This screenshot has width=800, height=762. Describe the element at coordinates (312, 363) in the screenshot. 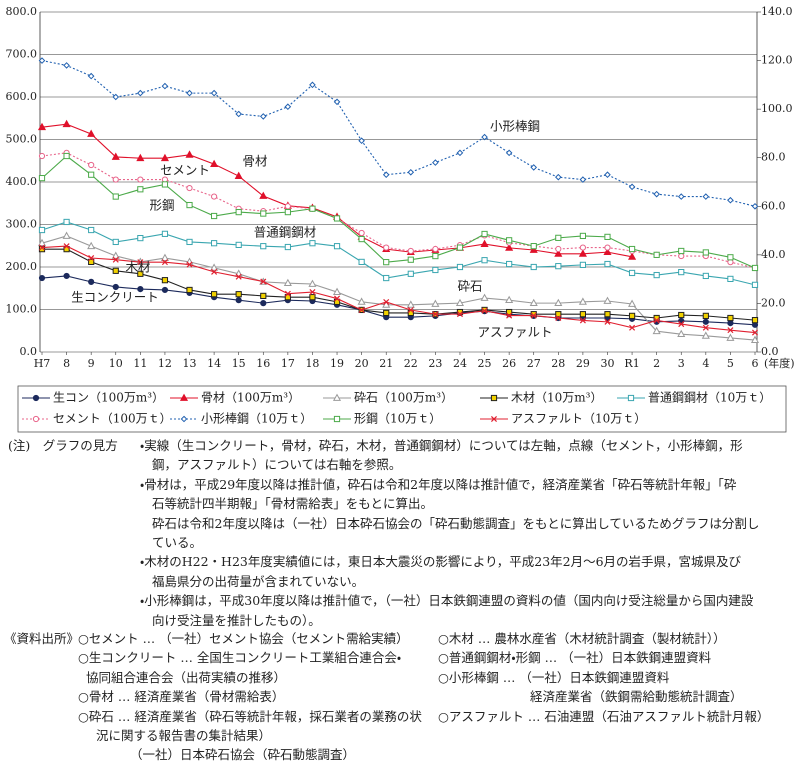

I see `x-tick-label: 18` at that location.